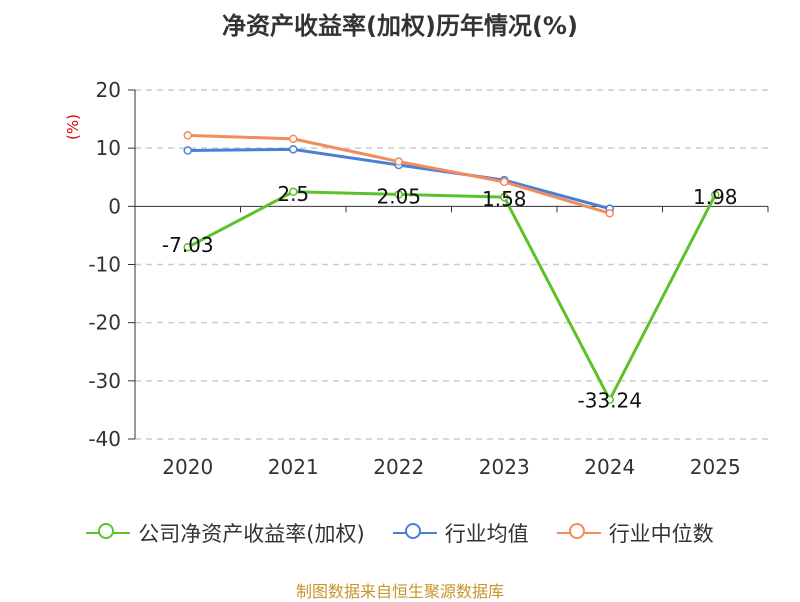 This screenshot has width=800, height=602. What do you see at coordinates (400, 26) in the screenshot?
I see `chart-title: 净资产收益率(加权)历年情况(%)` at bounding box center [400, 26].